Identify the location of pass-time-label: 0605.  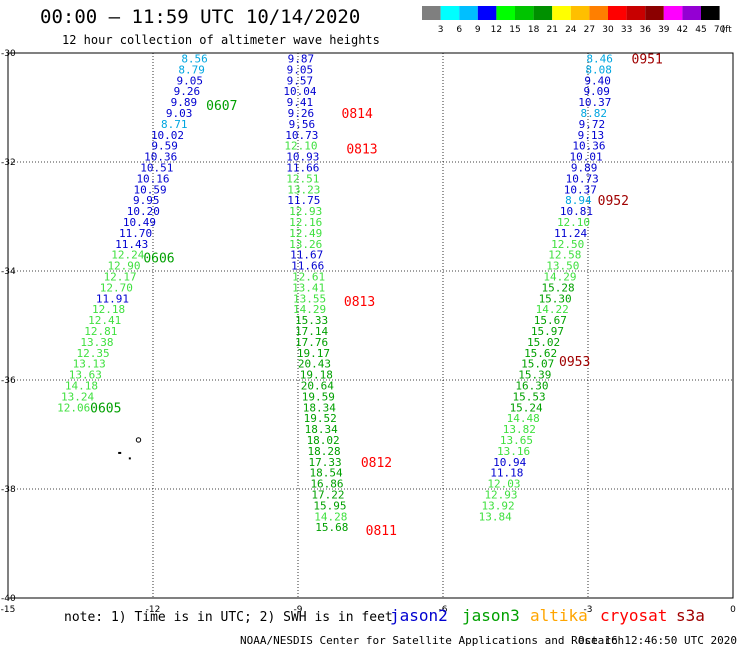
(105, 408).